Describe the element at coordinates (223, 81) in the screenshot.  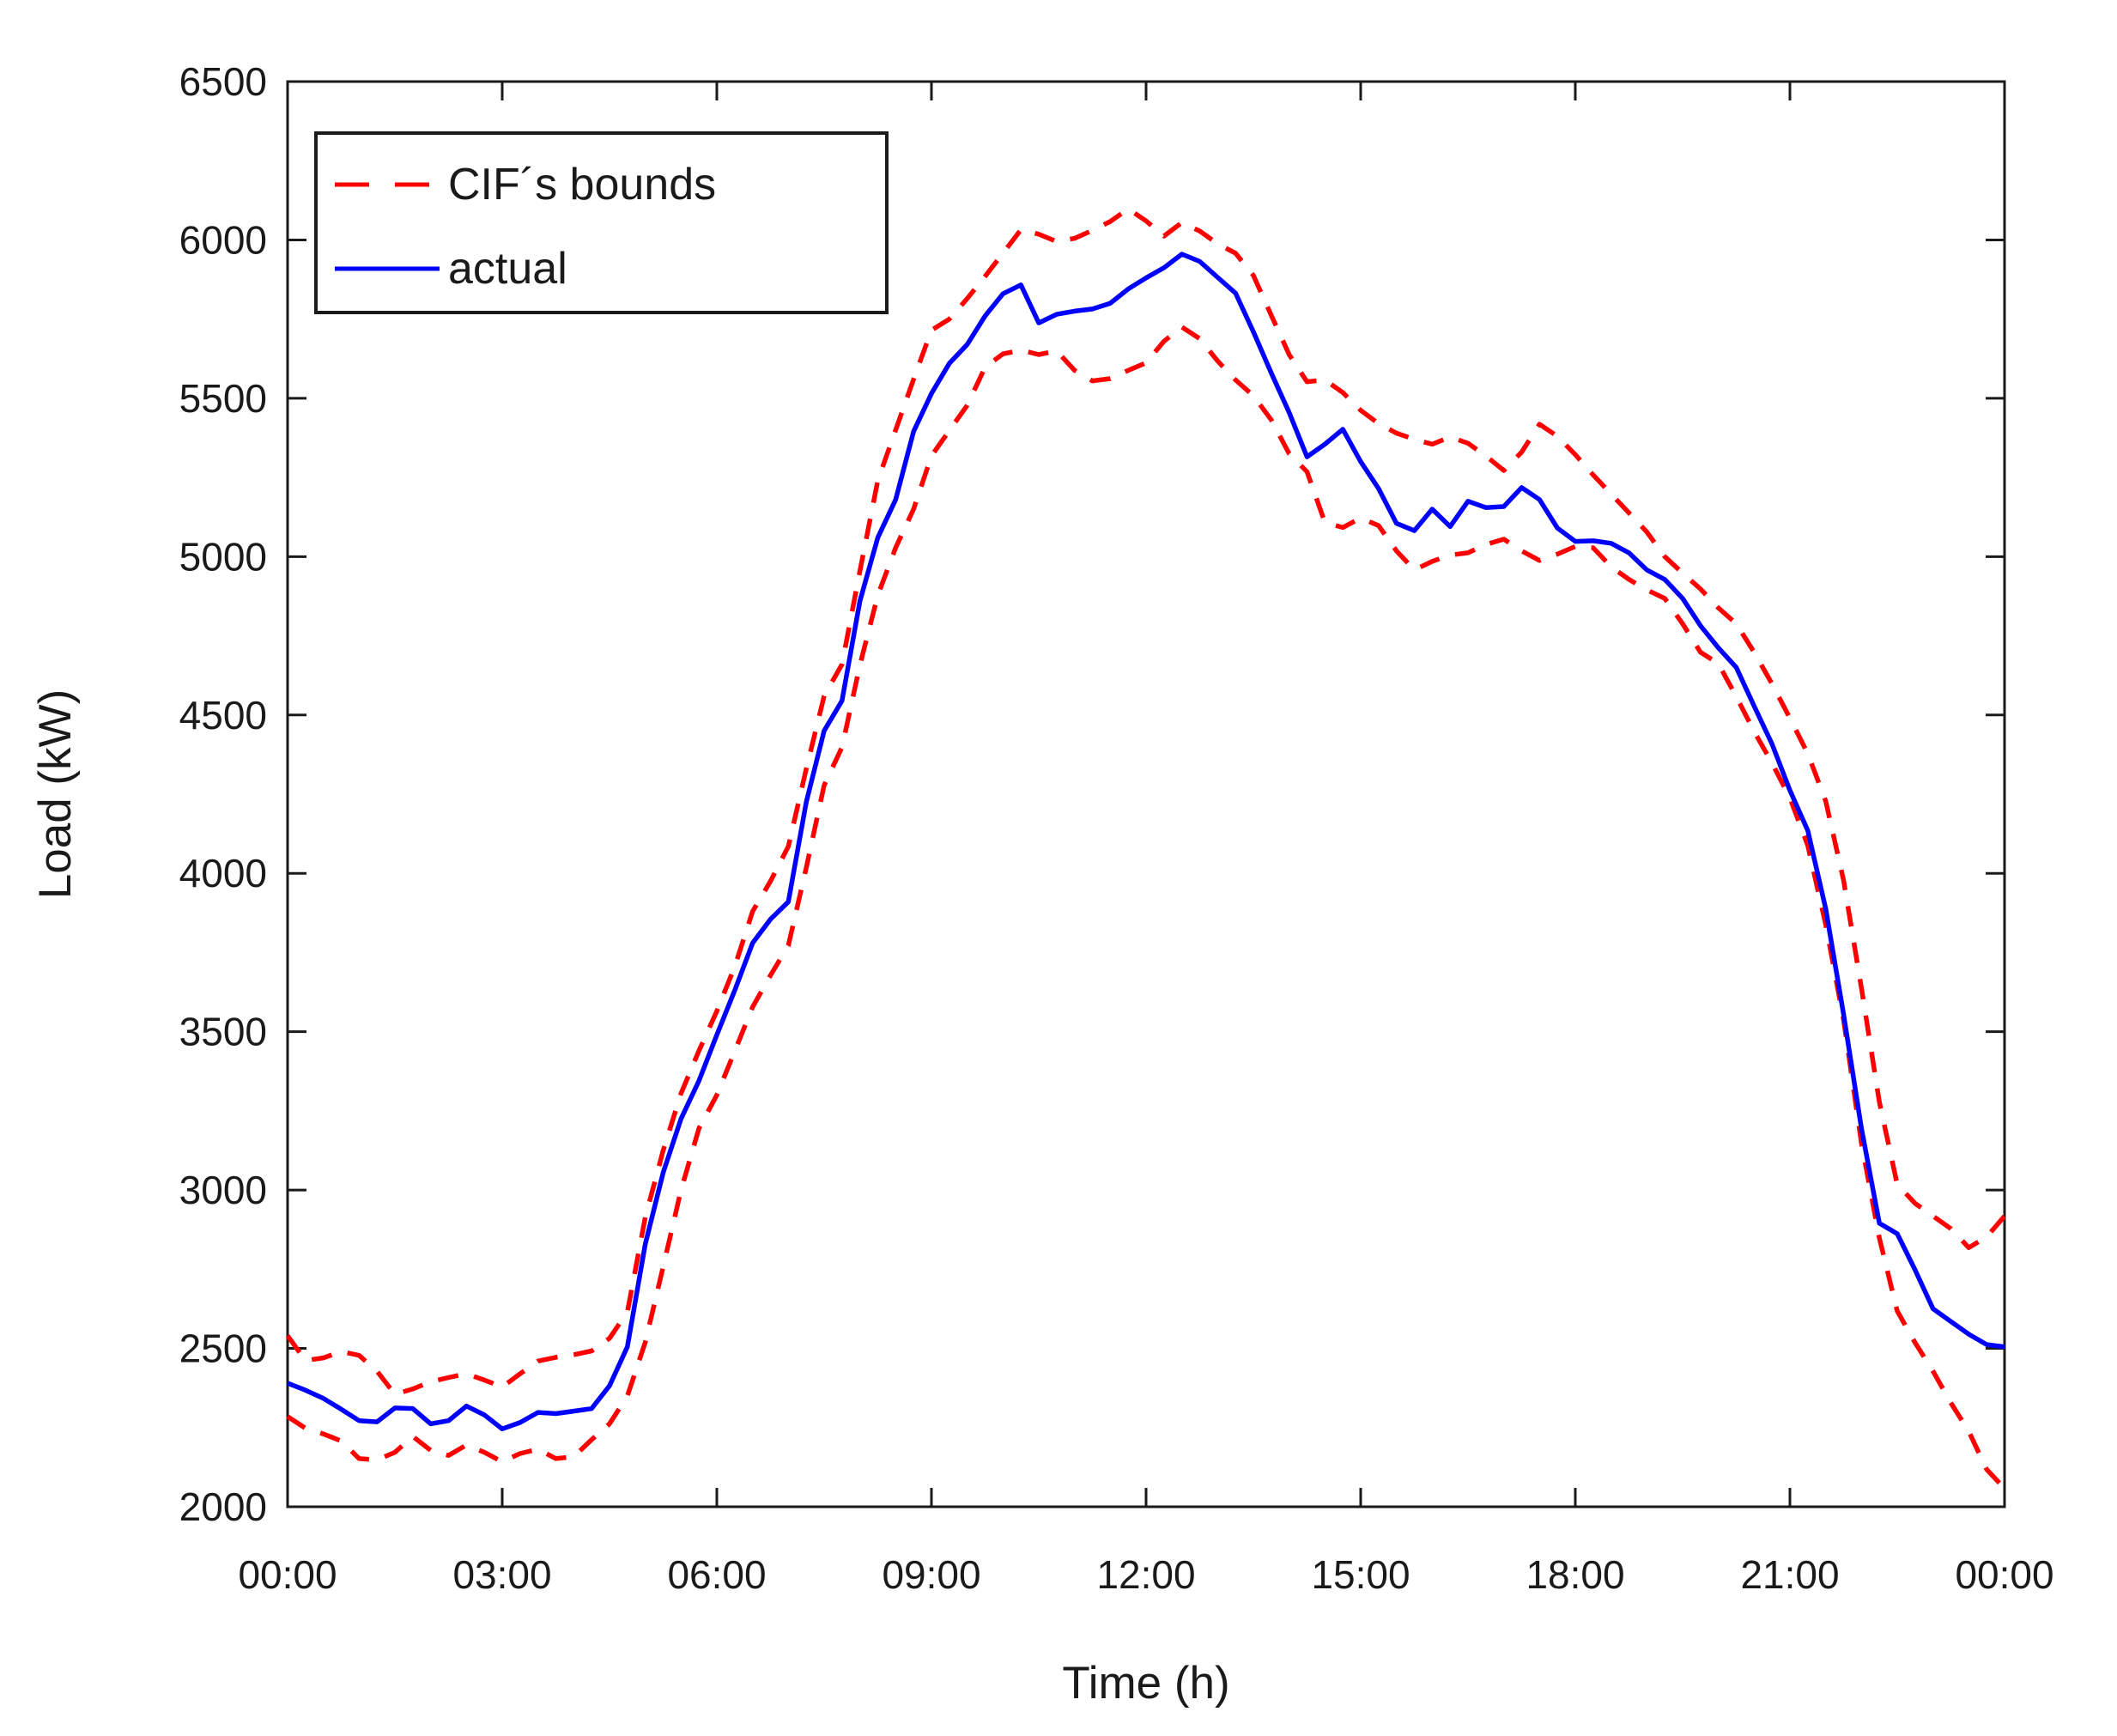
I see `y-tick-label-6500: 6500` at that location.